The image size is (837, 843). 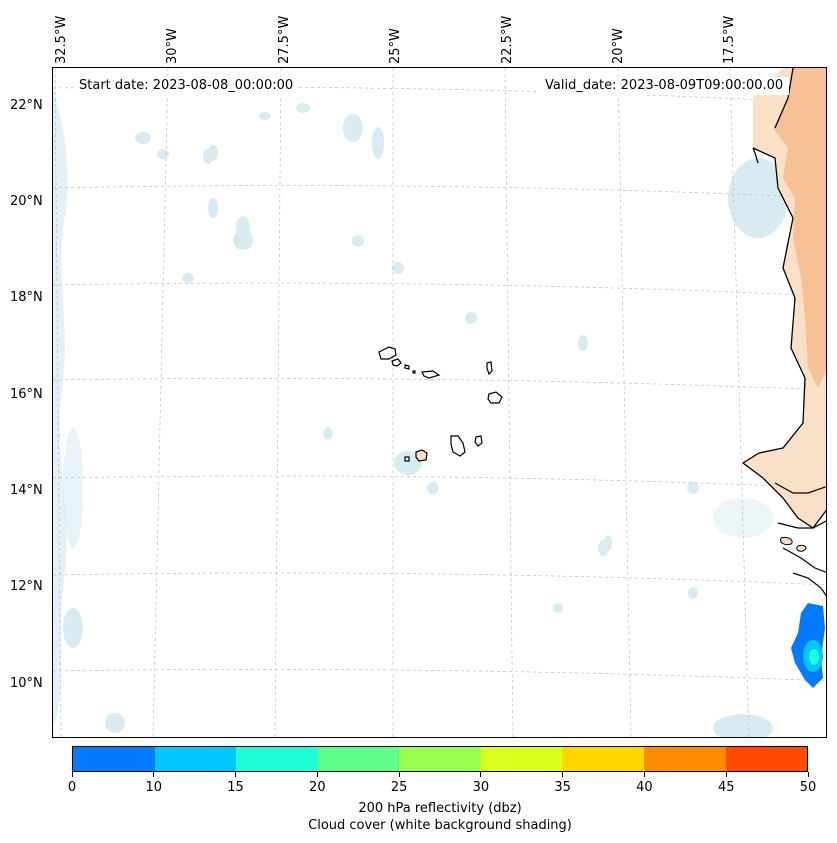 What do you see at coordinates (414, 372) in the screenshot?
I see `island-branco` at bounding box center [414, 372].